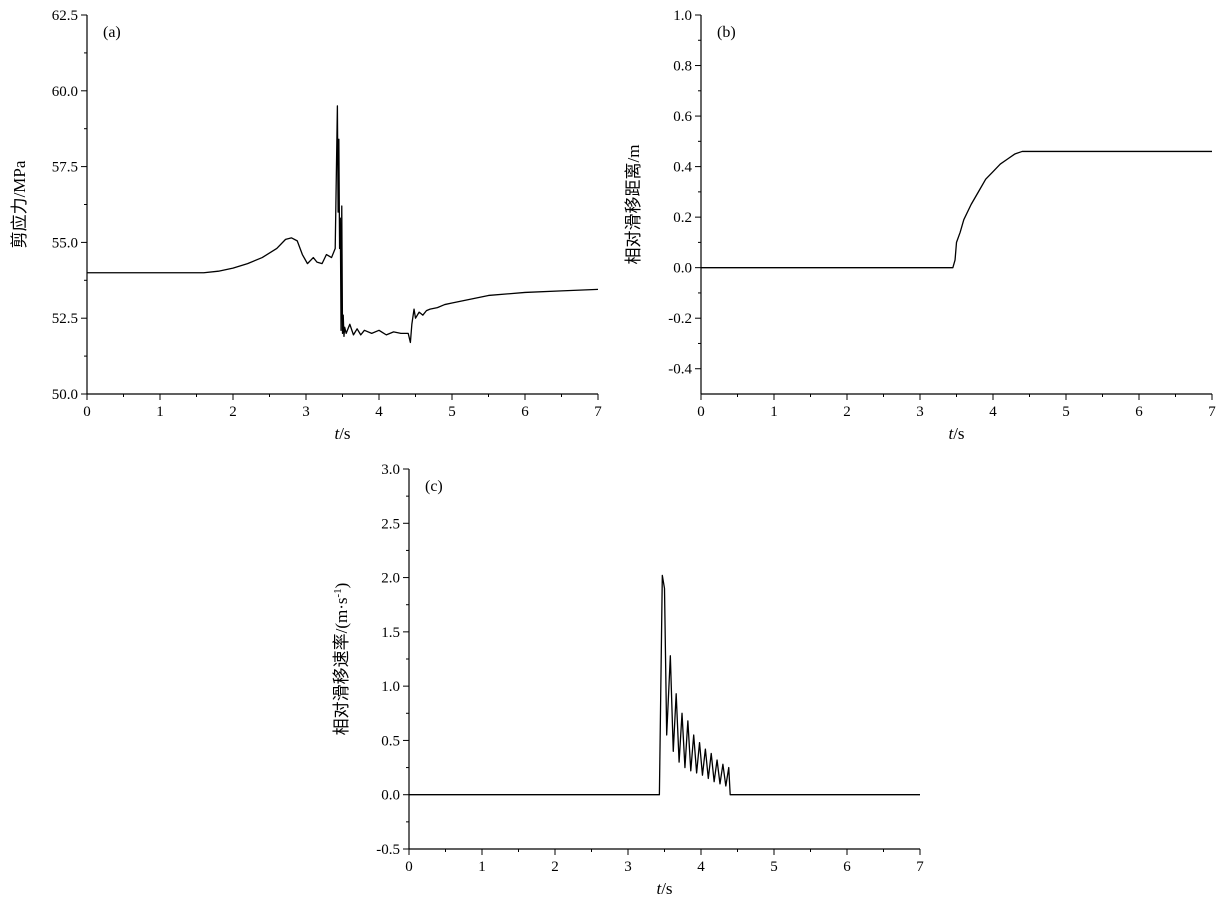  What do you see at coordinates (65, 168) in the screenshot?
I see `y-tick-label: 57.5` at bounding box center [65, 168].